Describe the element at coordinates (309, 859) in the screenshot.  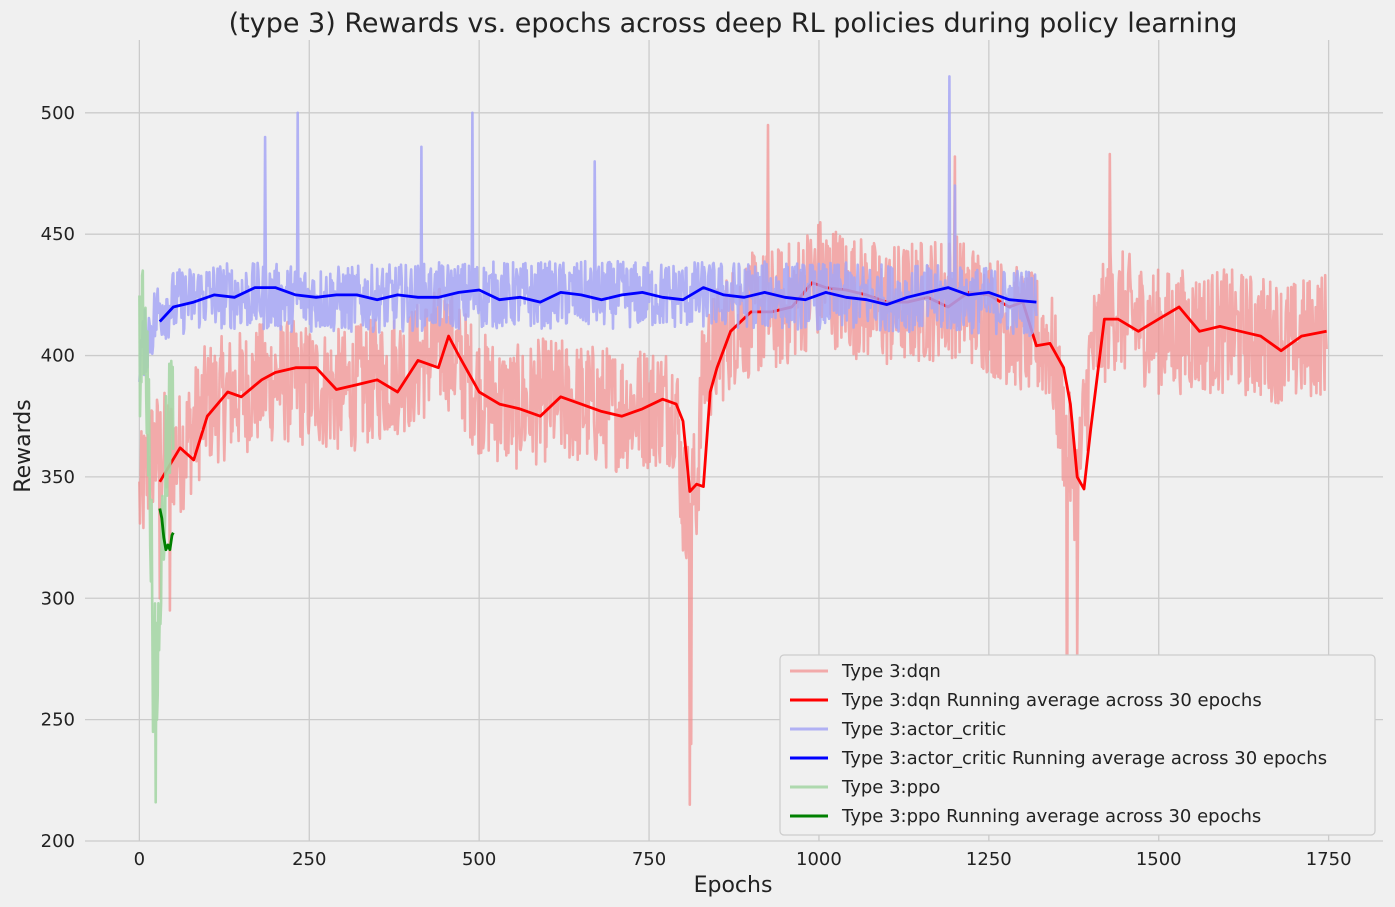
I see `x-tick-label: 250` at that location.